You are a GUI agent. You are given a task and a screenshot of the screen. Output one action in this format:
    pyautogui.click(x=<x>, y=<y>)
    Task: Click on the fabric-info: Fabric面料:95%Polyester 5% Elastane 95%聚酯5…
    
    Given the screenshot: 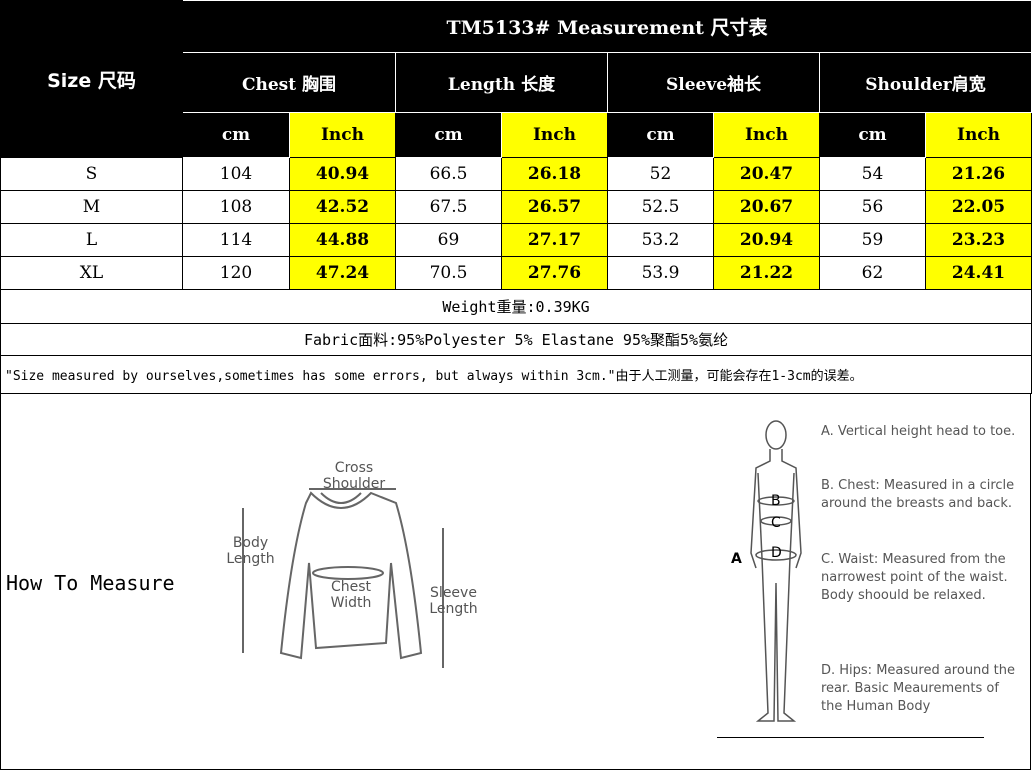 What is the action you would take?
    pyautogui.click(x=516, y=339)
    